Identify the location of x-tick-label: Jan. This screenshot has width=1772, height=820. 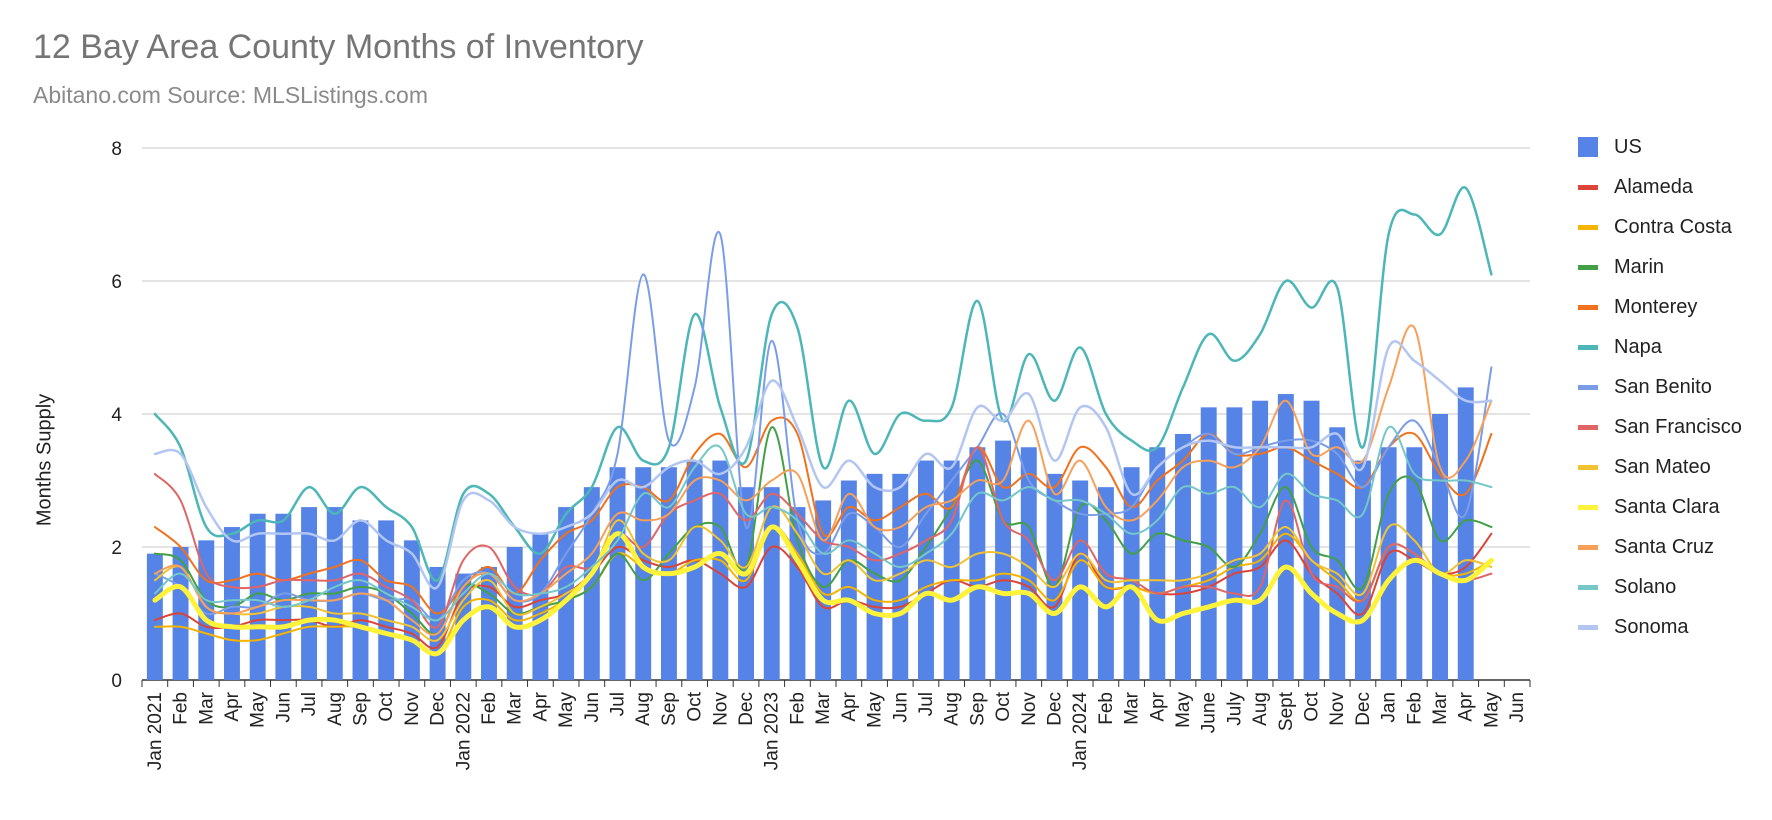
(1389, 707).